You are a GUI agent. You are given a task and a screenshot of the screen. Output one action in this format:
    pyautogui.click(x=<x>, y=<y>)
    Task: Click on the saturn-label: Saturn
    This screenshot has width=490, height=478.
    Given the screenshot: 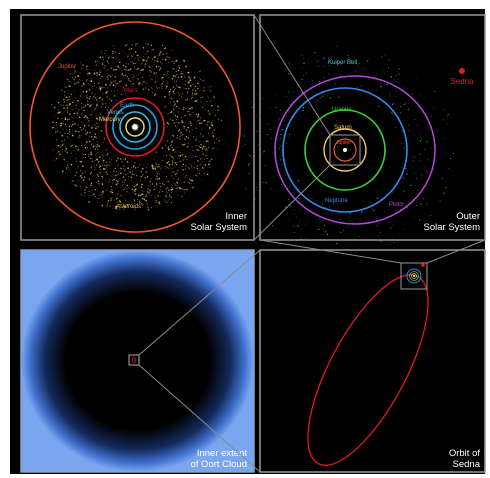 What is the action you would take?
    pyautogui.click(x=343, y=128)
    